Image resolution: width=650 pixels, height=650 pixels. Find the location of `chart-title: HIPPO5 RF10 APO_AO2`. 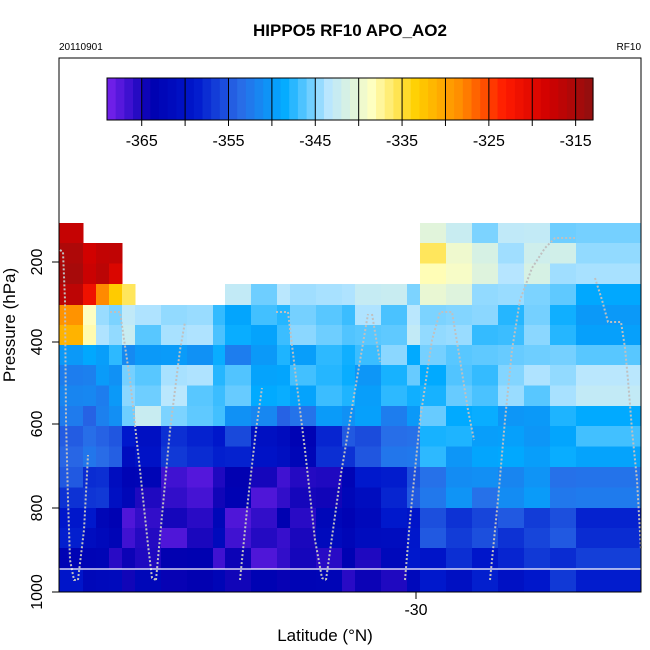

chart-title: HIPPO5 RF10 APO_AO2 is located at coordinates (350, 30).